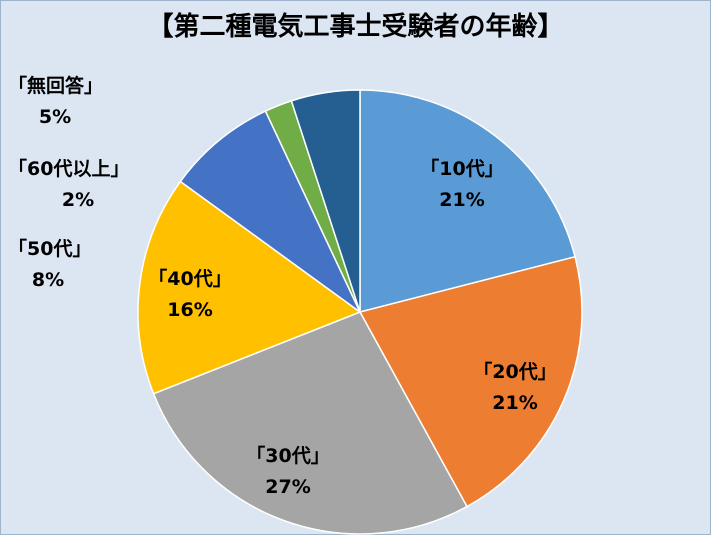  I want to click on slice-label-7: 「無回答」, so click(55, 85).